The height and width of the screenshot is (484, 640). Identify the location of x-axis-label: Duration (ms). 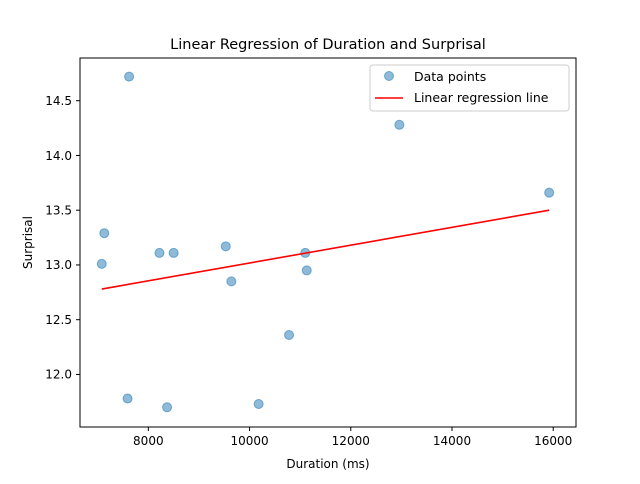
(327, 464).